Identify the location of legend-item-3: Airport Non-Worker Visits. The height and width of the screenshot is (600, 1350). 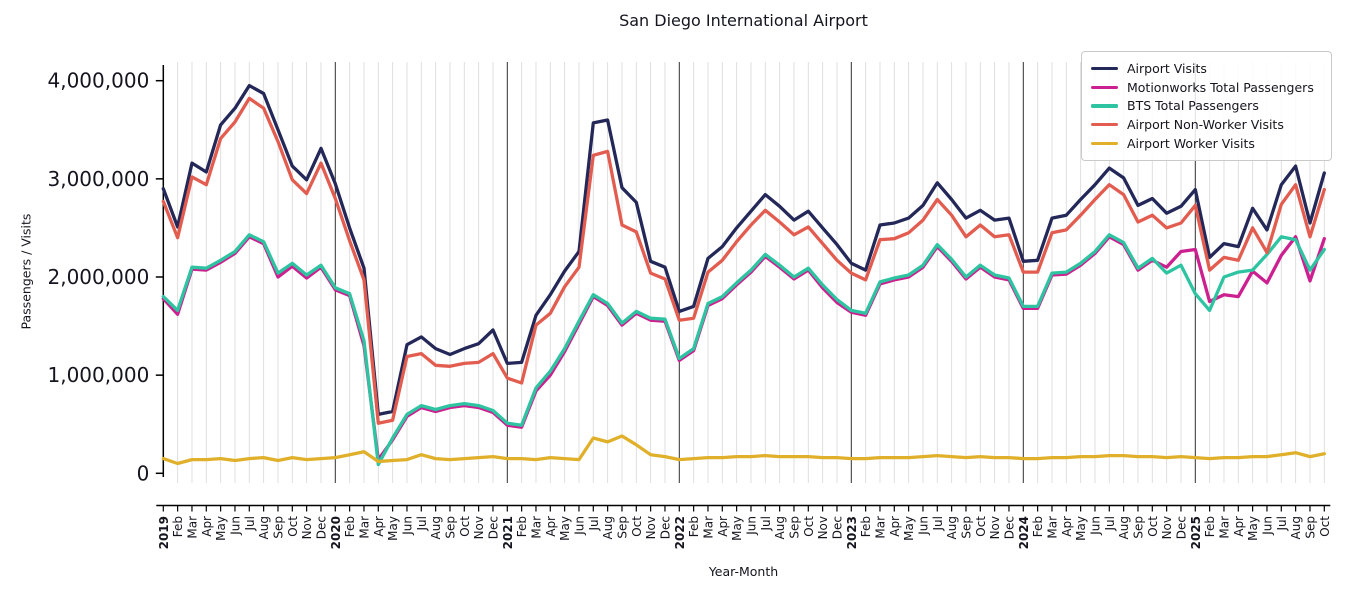
(1206, 124).